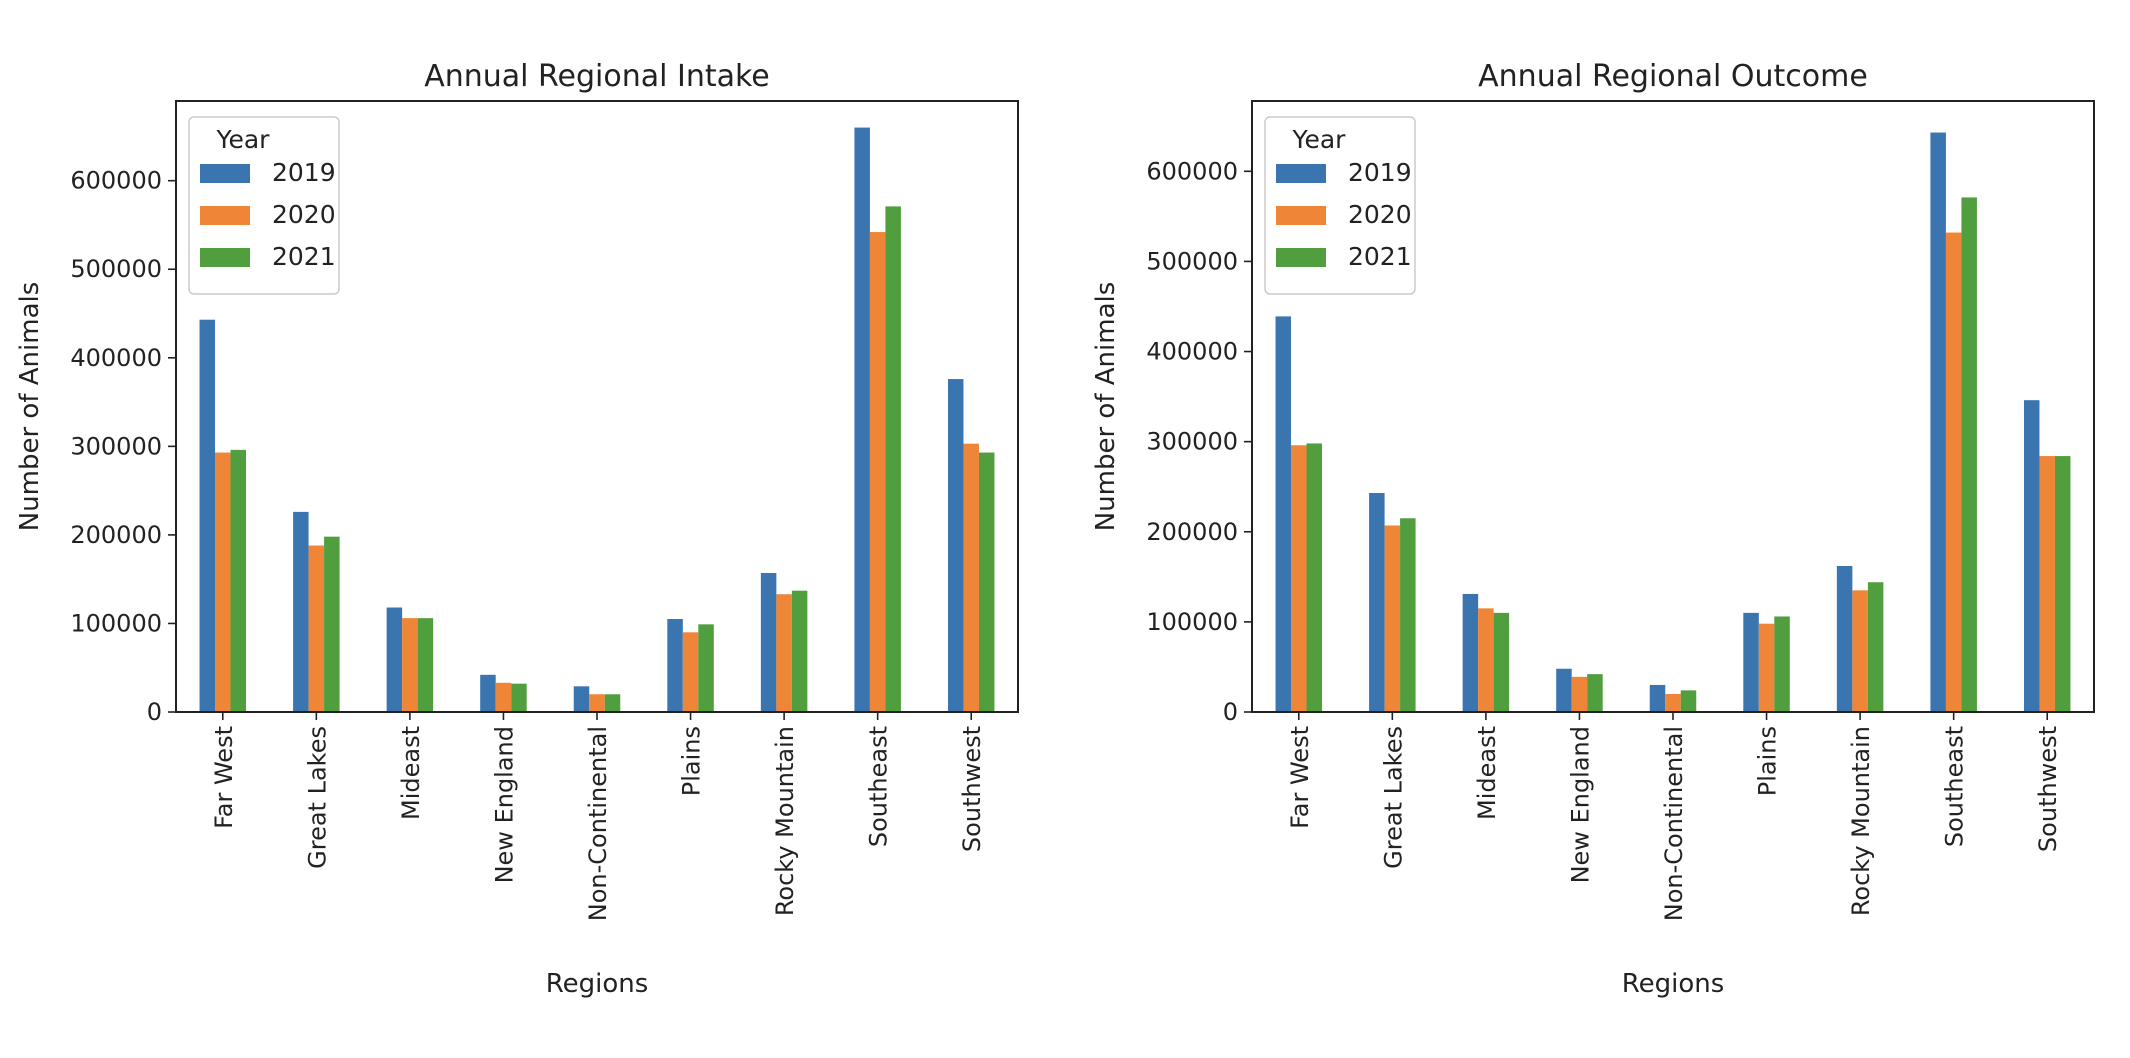  I want to click on bar-2019-southwest, so click(2031, 556).